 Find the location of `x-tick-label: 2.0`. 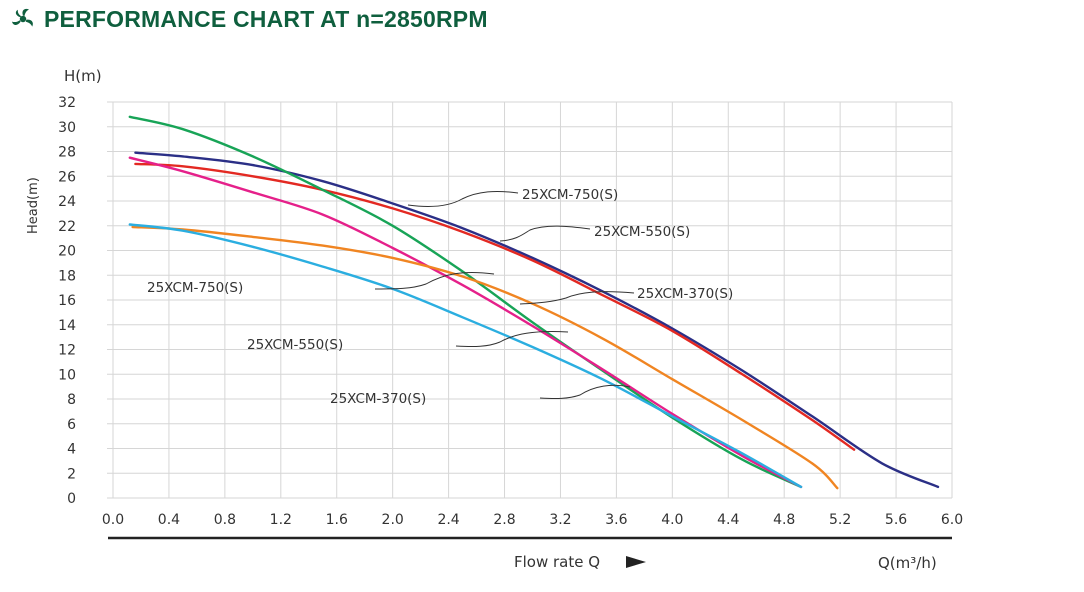

x-tick-label: 2.0 is located at coordinates (393, 520).